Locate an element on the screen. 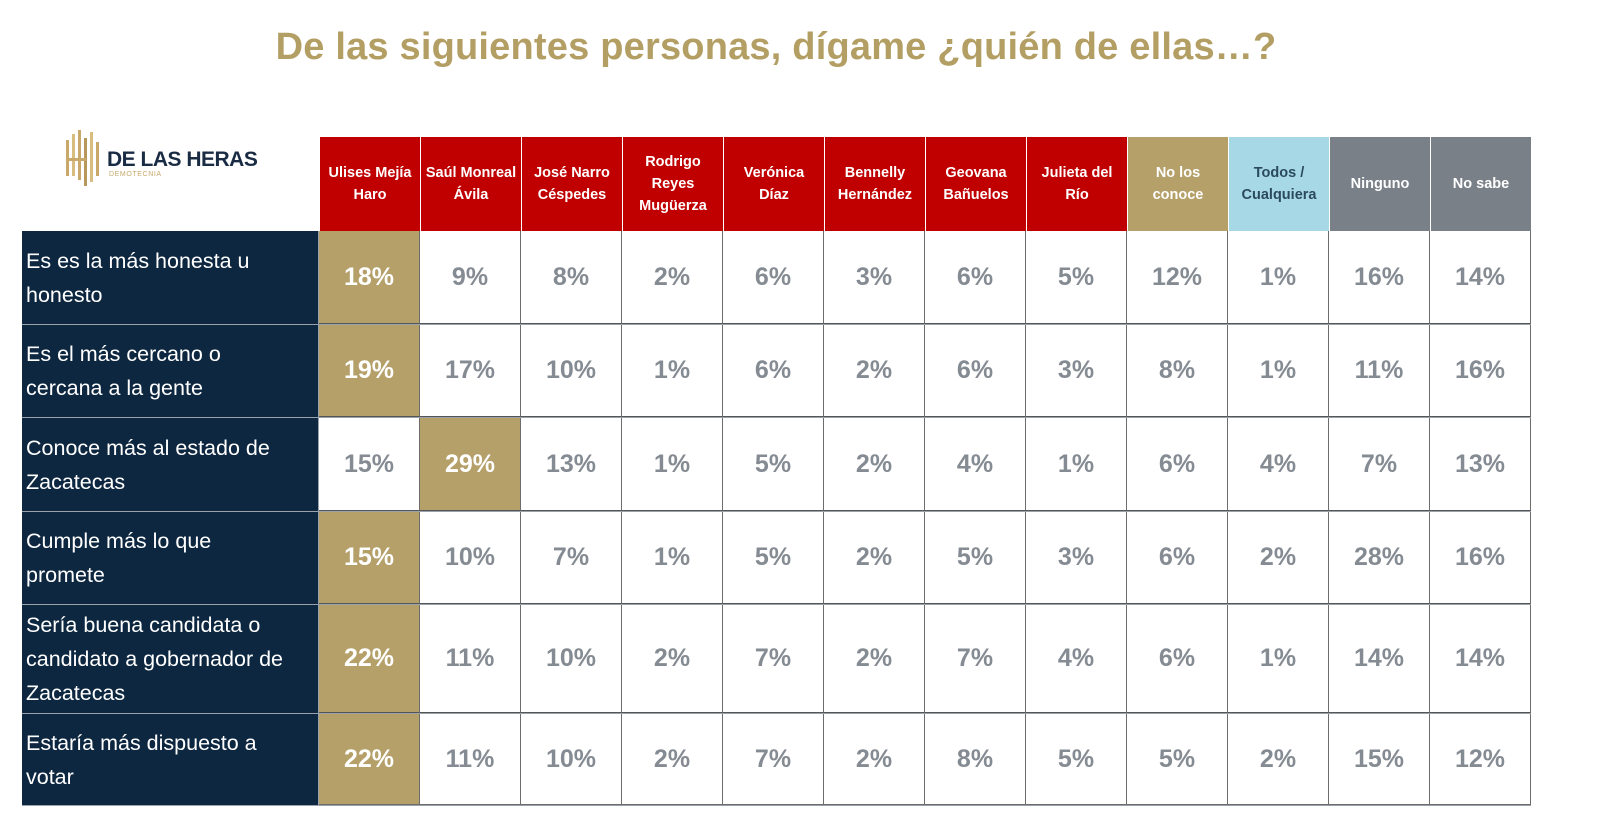 The image size is (1600, 839). column-header: Geovana Bañuelos is located at coordinates (976, 184).